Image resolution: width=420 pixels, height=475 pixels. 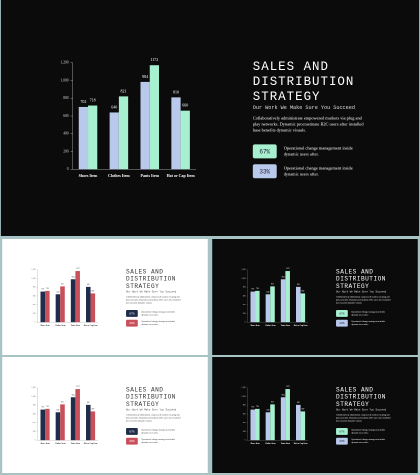 What do you see at coordinates (34, 314) in the screenshot?
I see `y-tick-label: 200` at bounding box center [34, 314].